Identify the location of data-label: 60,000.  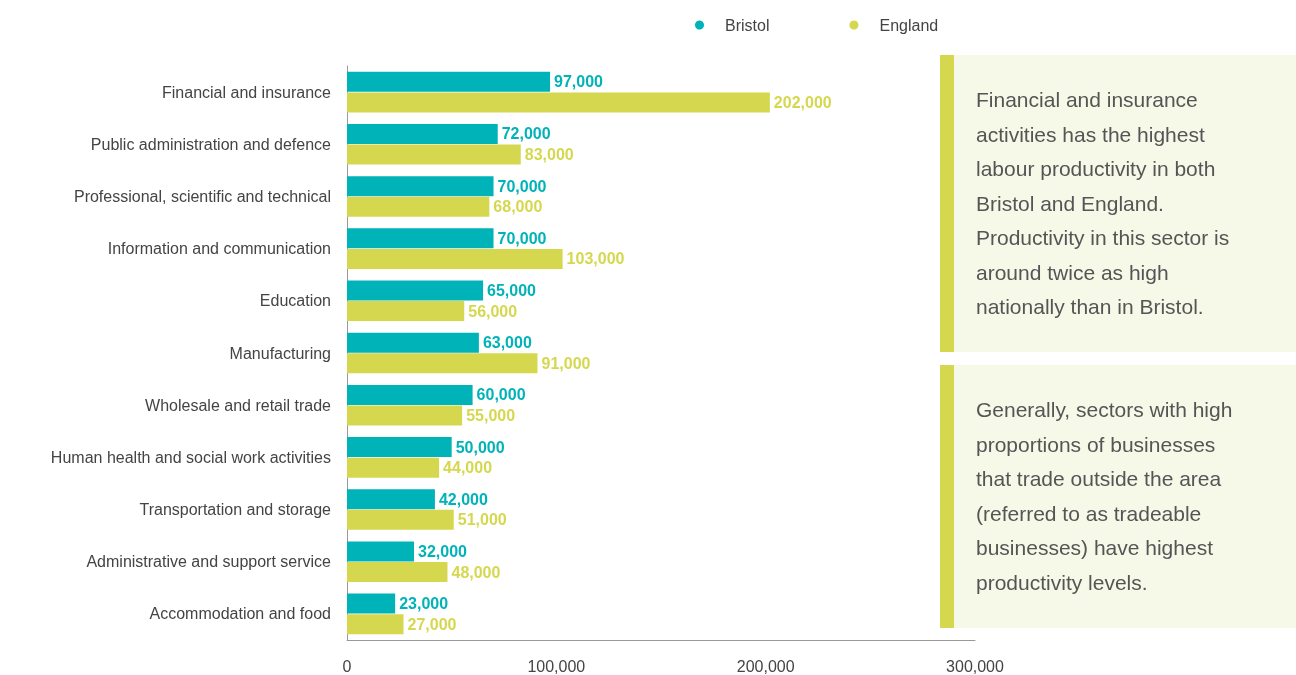
(501, 395).